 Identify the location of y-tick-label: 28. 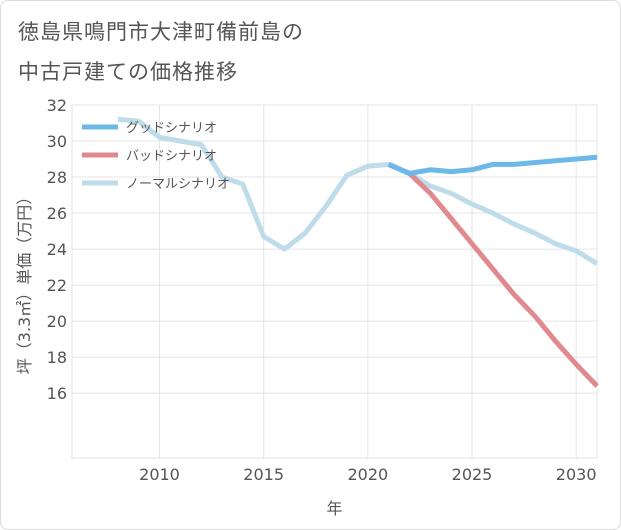
(57, 177).